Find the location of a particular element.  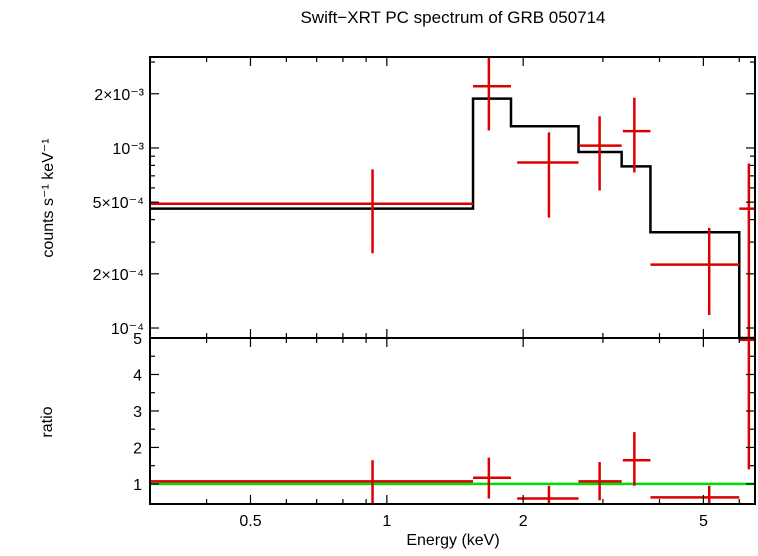

x-tick-label: 5 is located at coordinates (703, 521).